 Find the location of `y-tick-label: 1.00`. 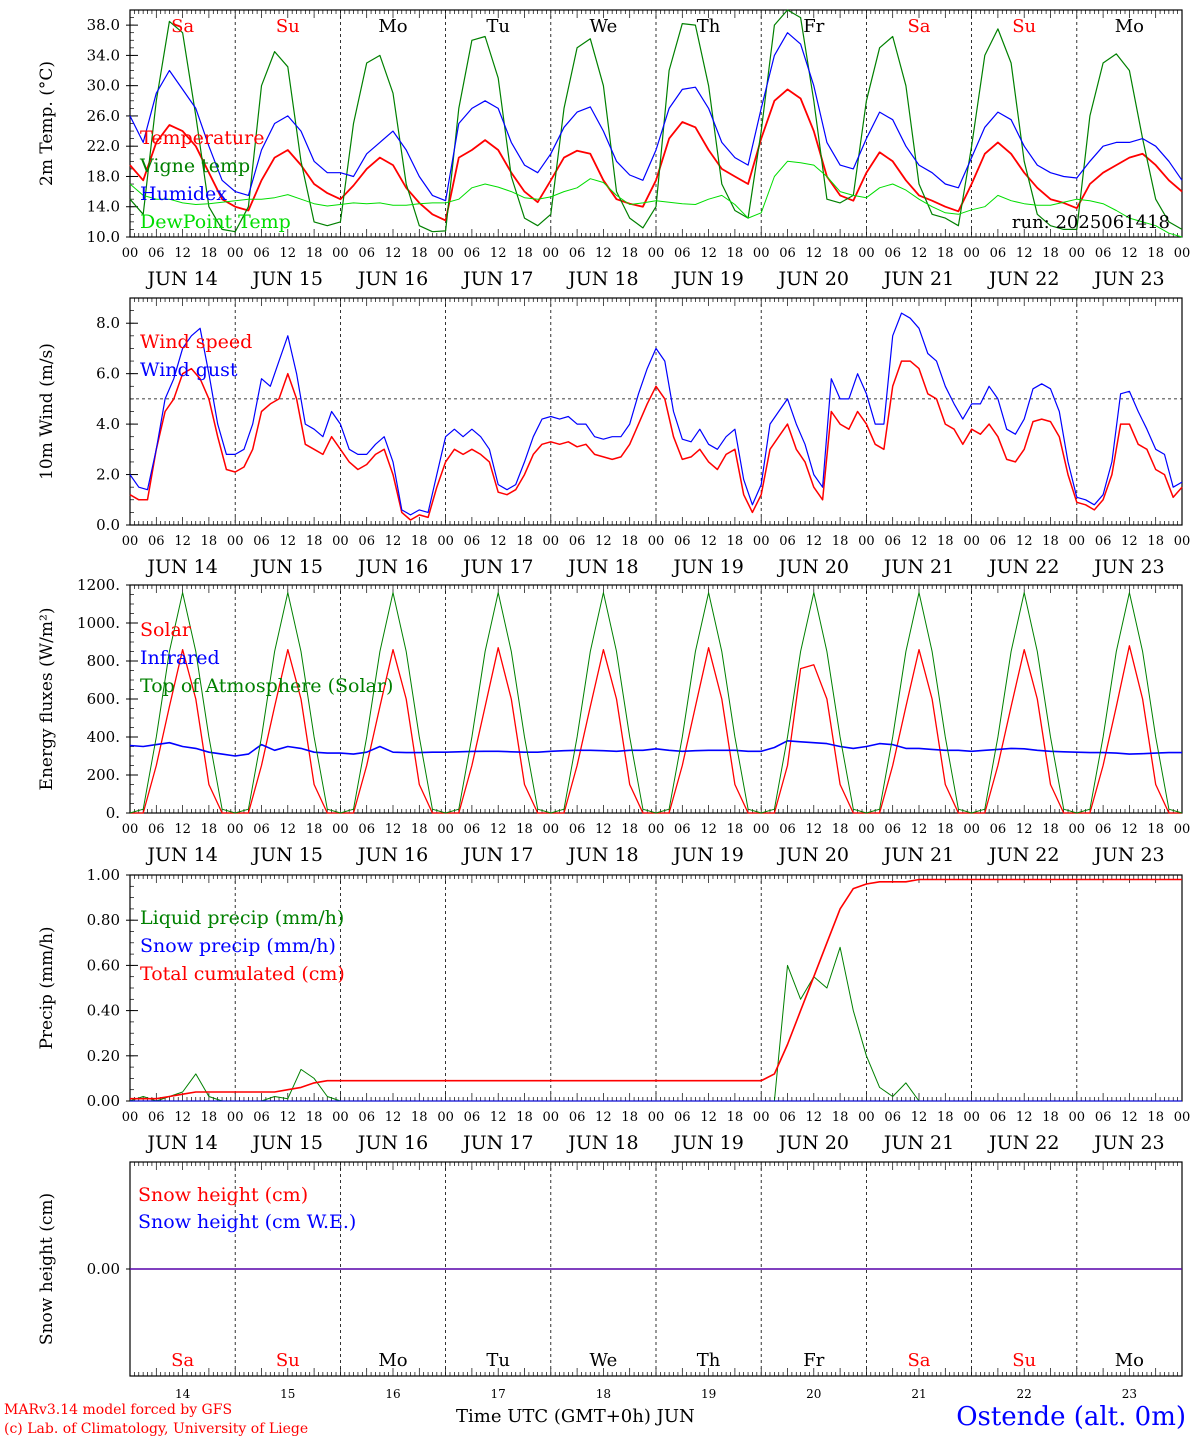

y-tick-label: 1.00 is located at coordinates (103, 875).